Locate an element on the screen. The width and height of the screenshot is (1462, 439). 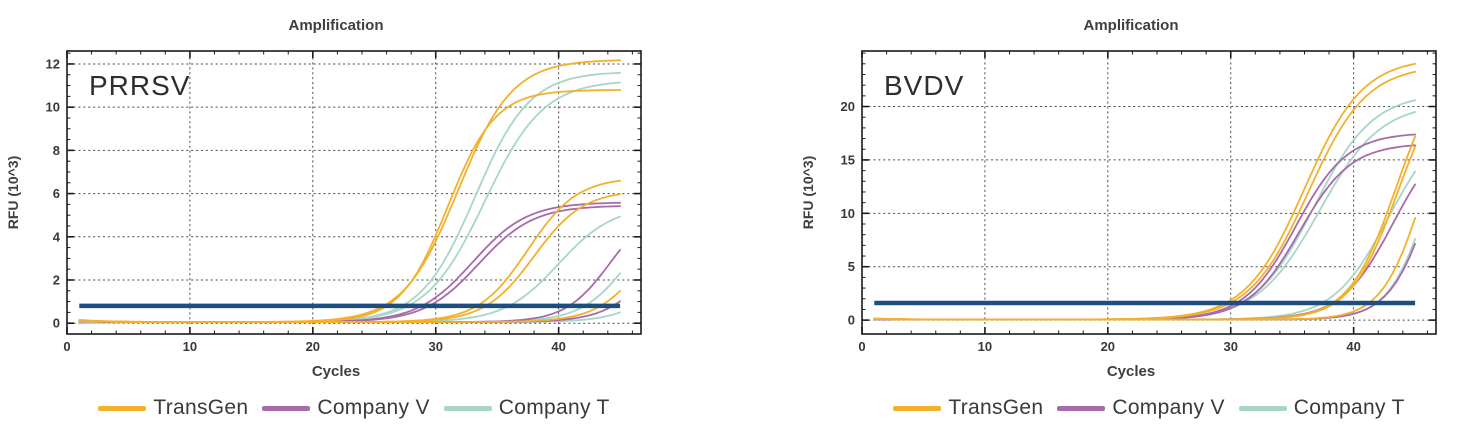
svg-text: 6 is located at coordinates (56, 193).